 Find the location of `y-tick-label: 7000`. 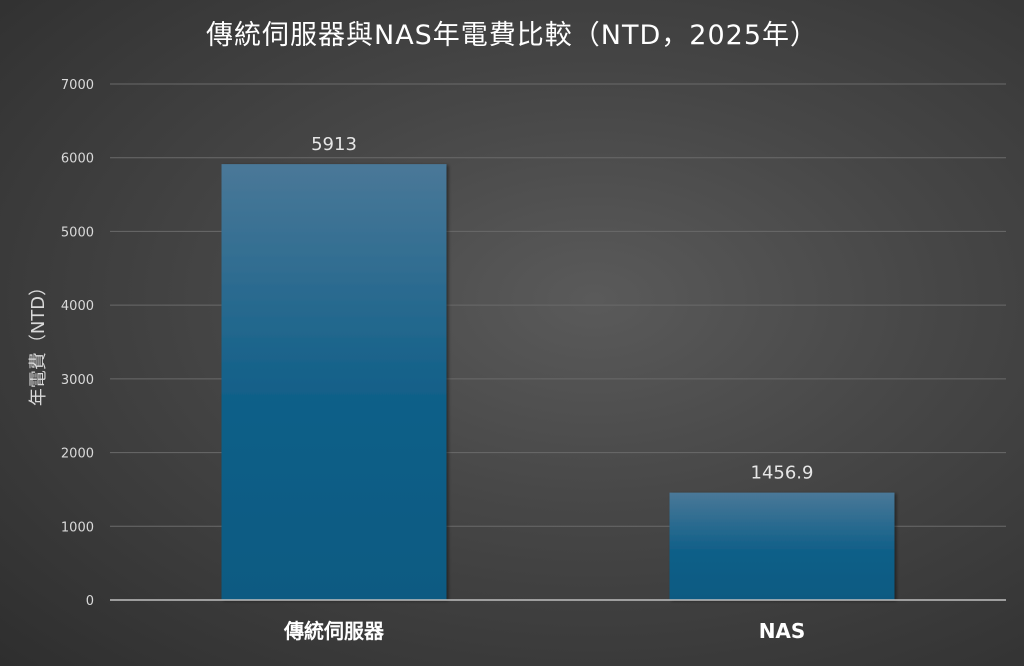

y-tick-label: 7000 is located at coordinates (77, 85).